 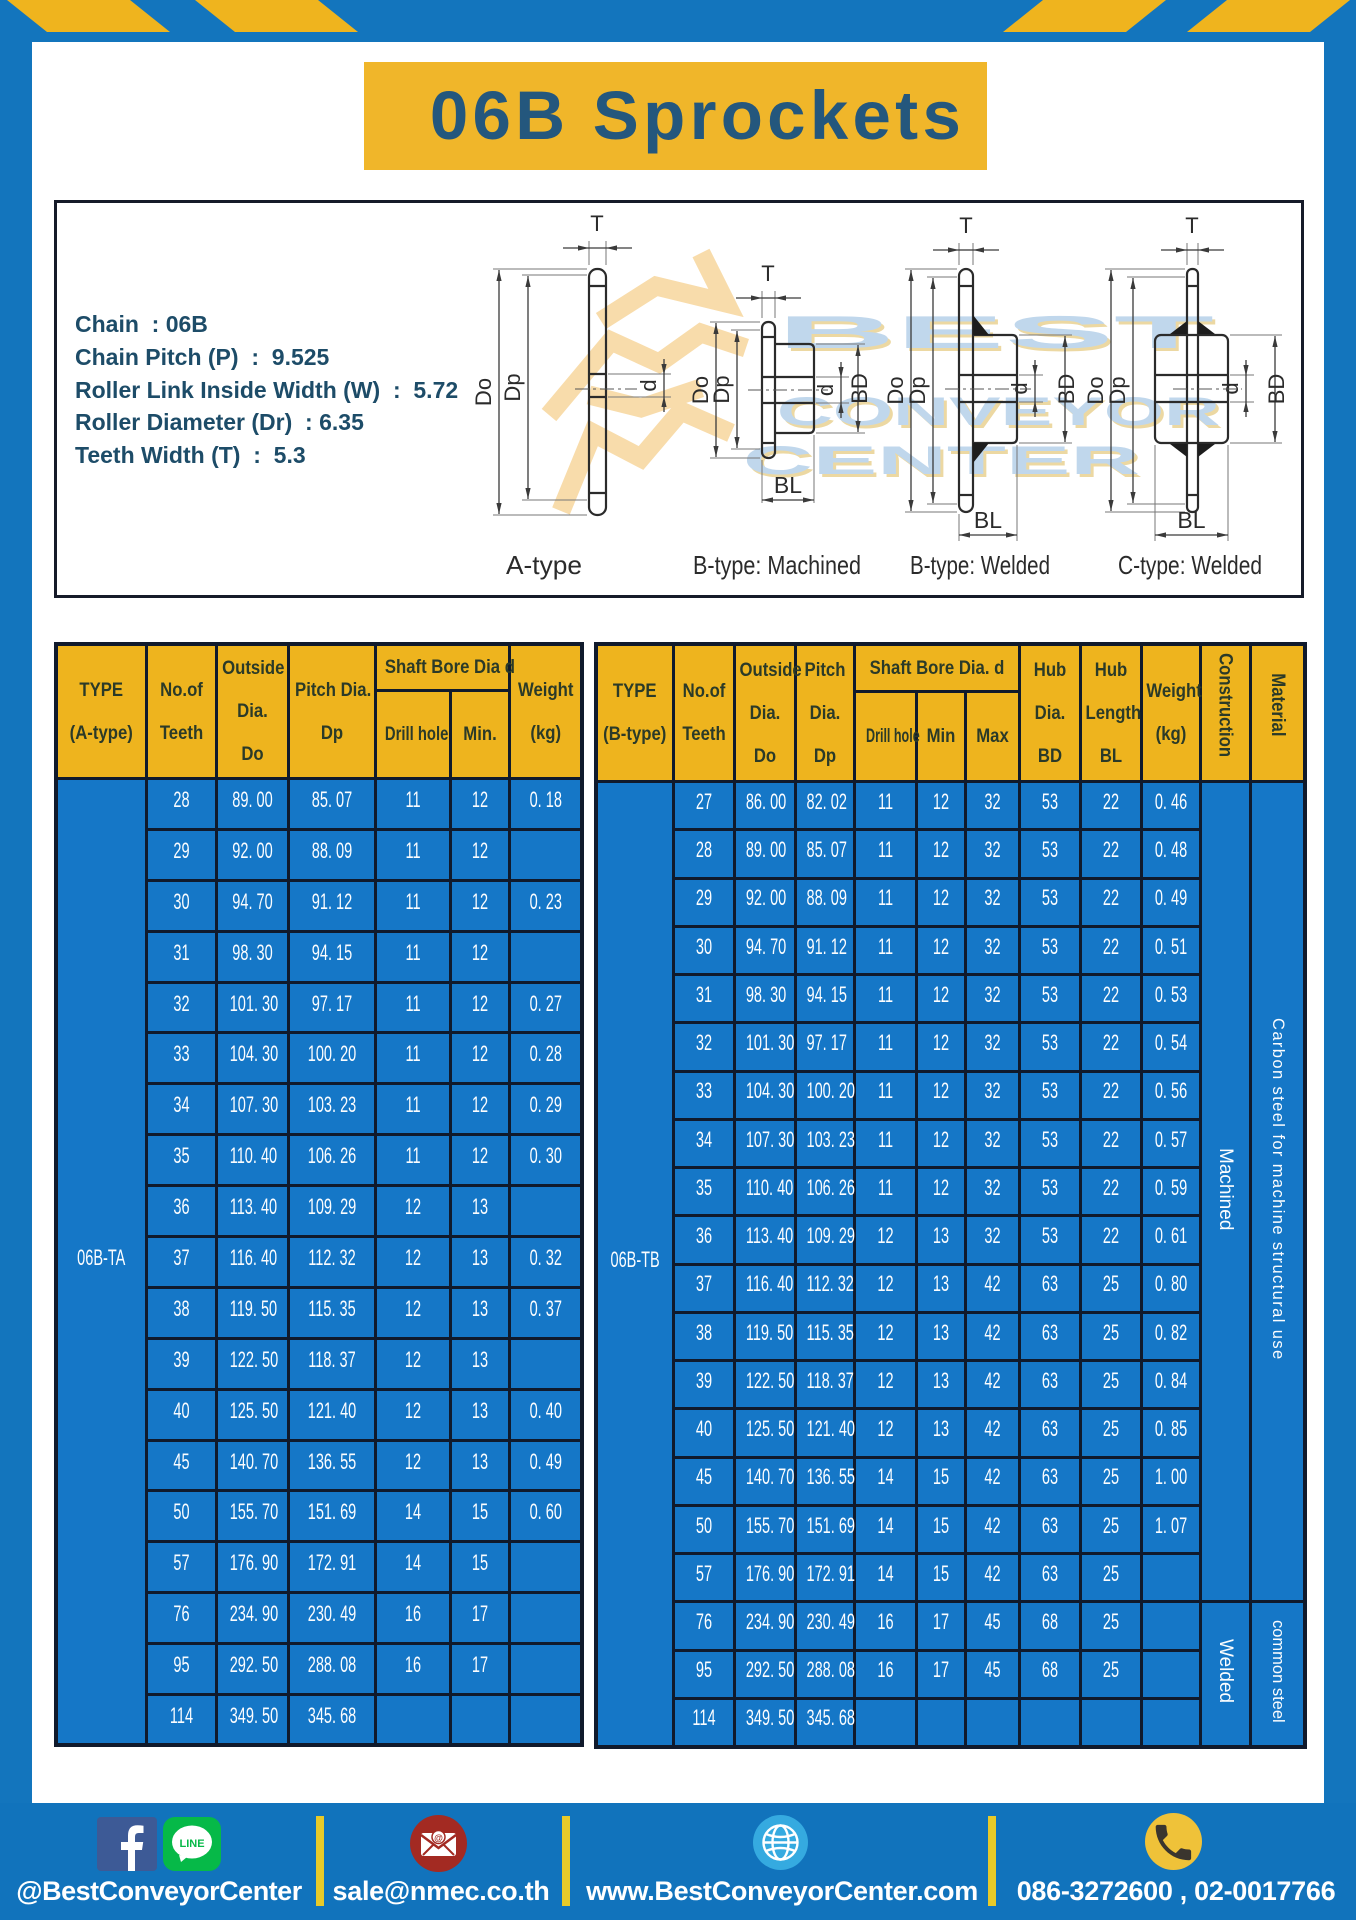 I want to click on svg-text: B-type: Welded, so click(x=980, y=565).